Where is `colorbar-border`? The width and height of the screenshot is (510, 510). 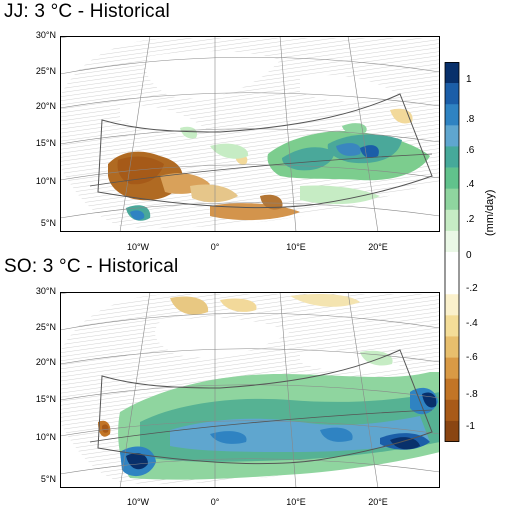
colorbar-border is located at coordinates (452, 252).